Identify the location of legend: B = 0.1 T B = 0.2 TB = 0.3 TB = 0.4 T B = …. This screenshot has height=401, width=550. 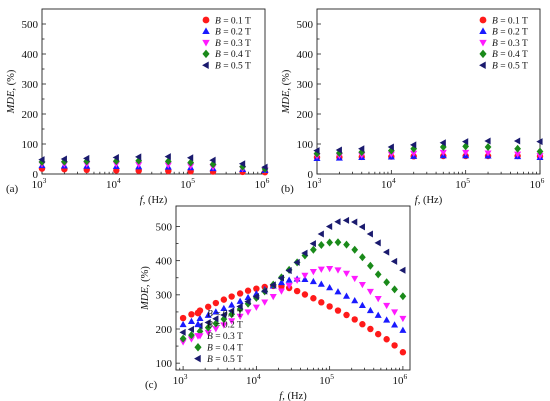
(503, 44).